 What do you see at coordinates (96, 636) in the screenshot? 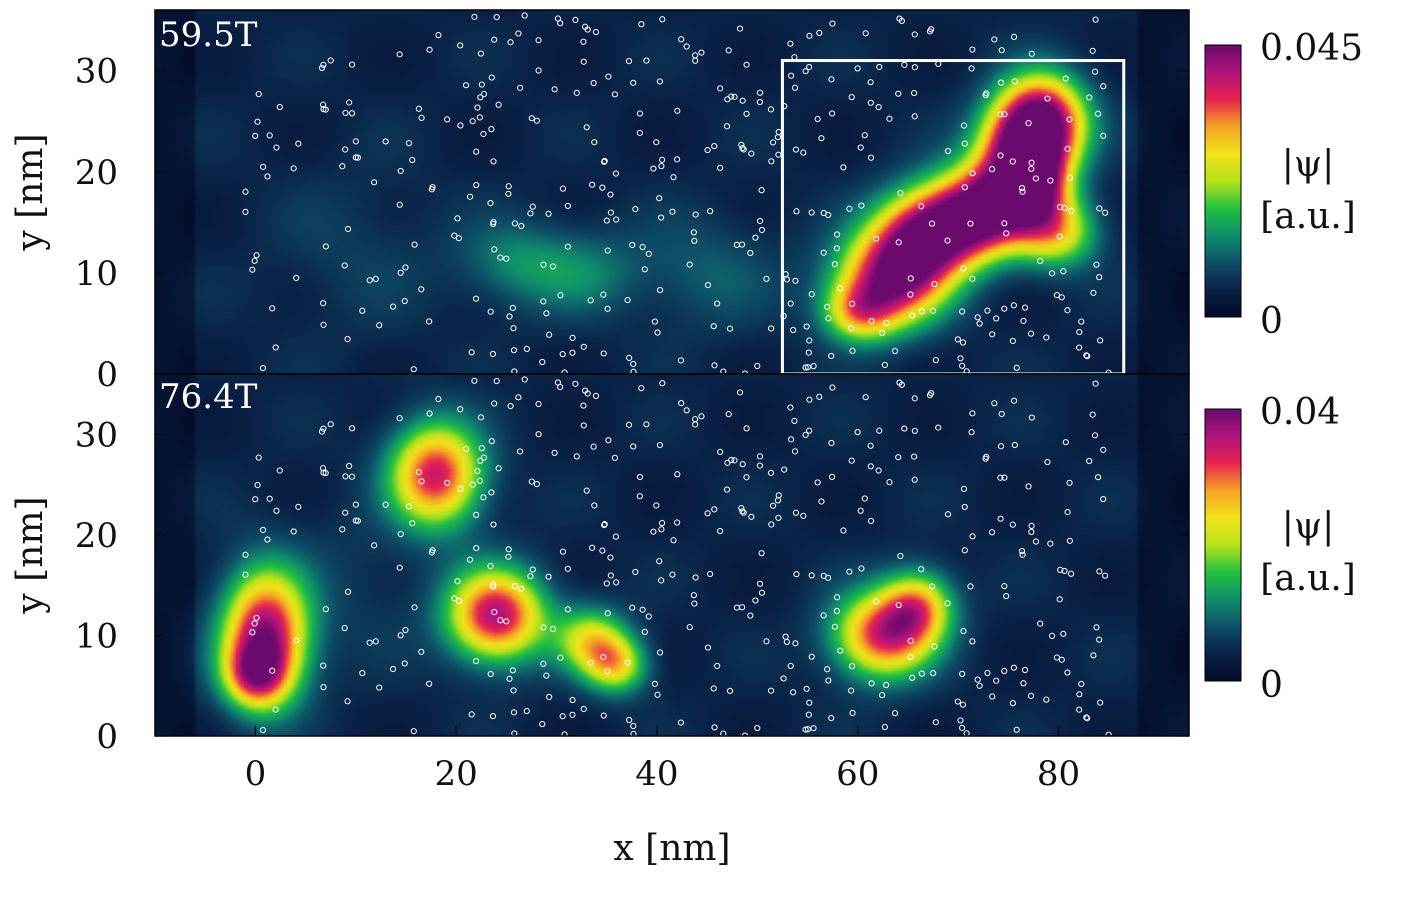
I see `y-tick-label: 10` at bounding box center [96, 636].